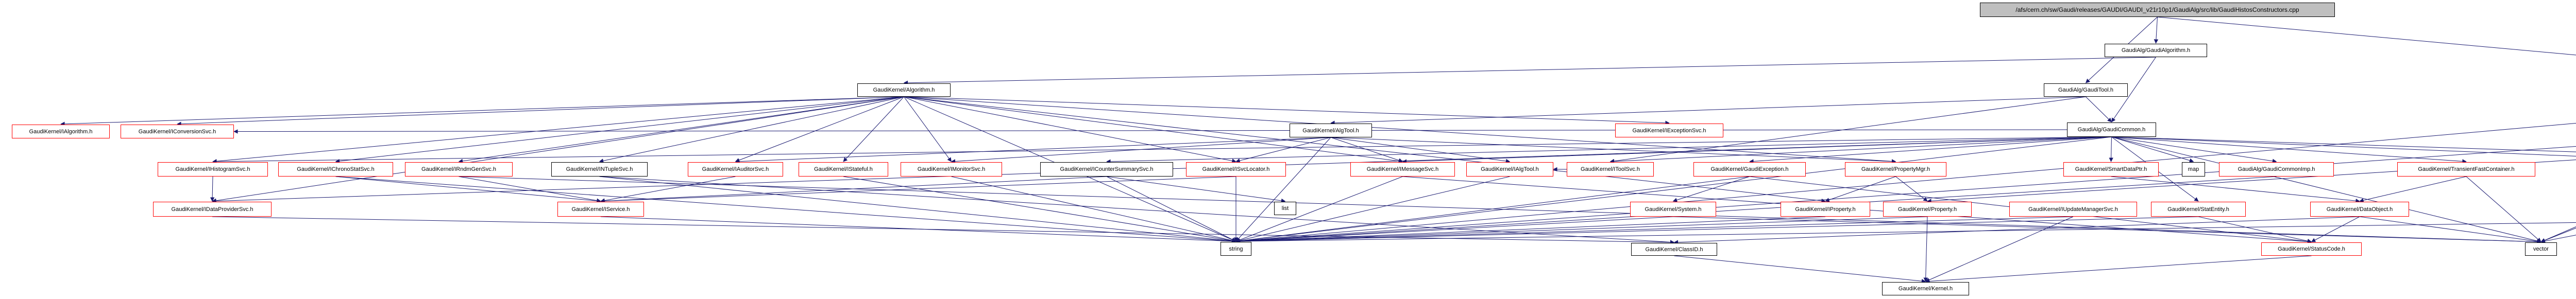 This screenshot has width=2576, height=299. What do you see at coordinates (853, 190) in the screenshot?
I see `edge-icountersummarysvc-to-iservice` at bounding box center [853, 190].